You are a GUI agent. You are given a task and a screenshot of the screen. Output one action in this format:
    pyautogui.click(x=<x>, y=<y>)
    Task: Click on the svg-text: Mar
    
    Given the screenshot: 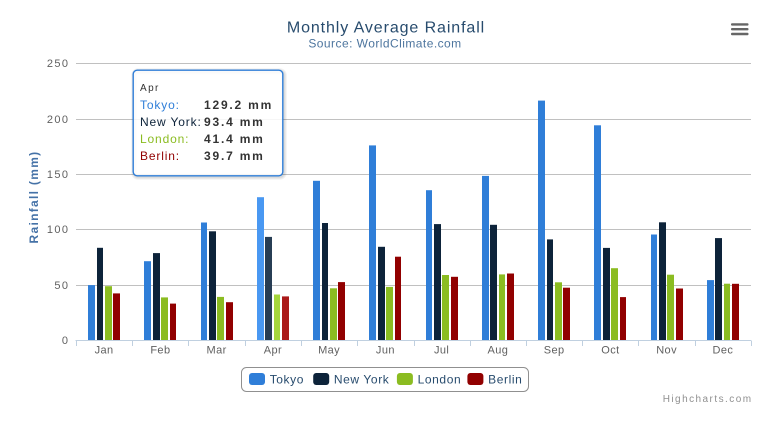 What is the action you would take?
    pyautogui.click(x=217, y=351)
    